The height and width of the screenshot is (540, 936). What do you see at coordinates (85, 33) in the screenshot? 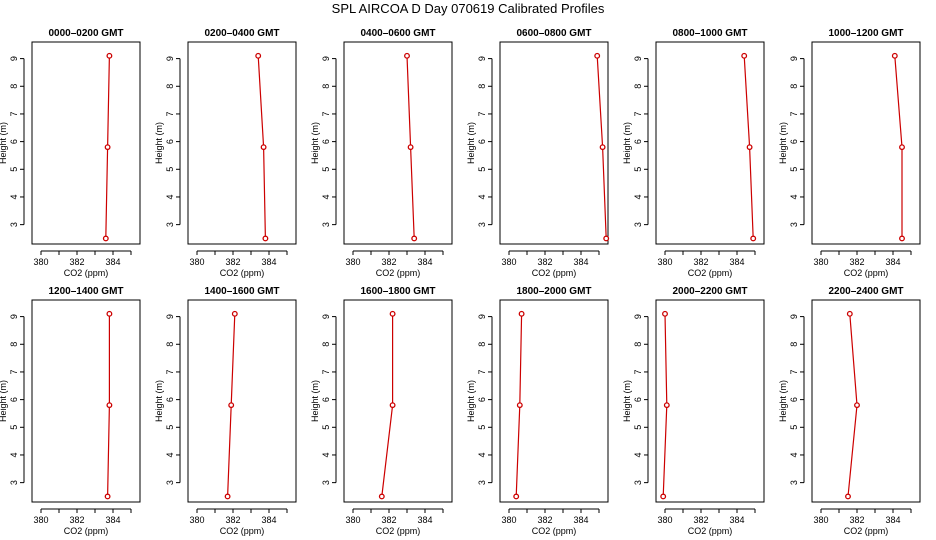
I see `panel-title: 0000–0200 GMT` at bounding box center [85, 33].